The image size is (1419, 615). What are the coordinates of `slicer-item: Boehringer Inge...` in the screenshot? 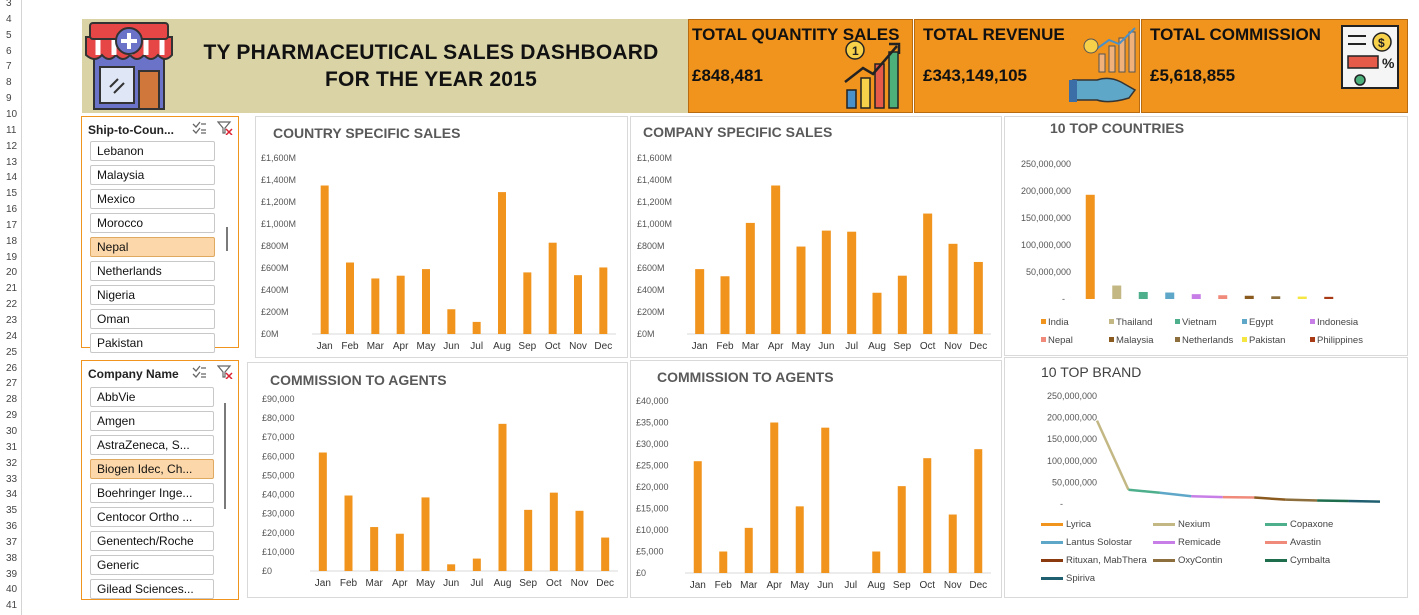 It's located at (152, 493).